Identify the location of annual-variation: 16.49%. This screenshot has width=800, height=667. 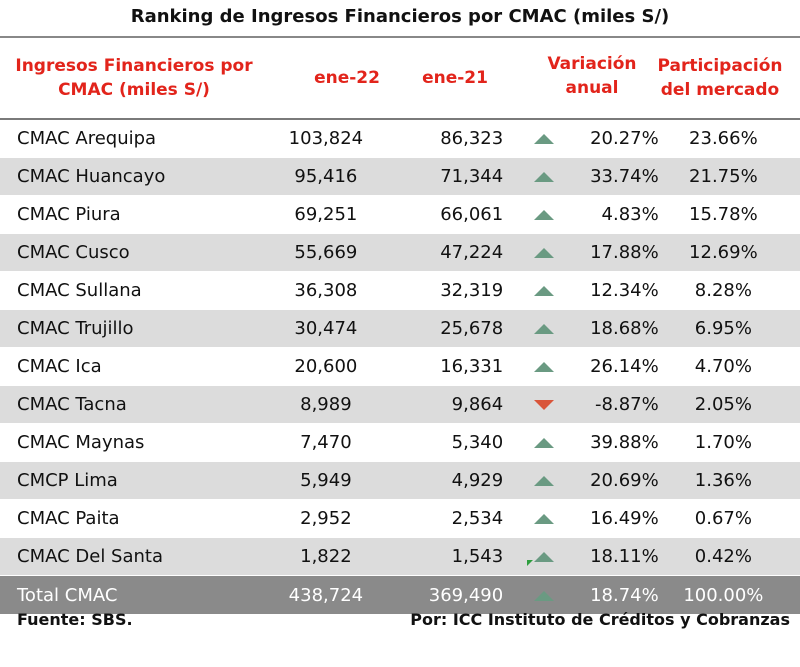
(614, 518).